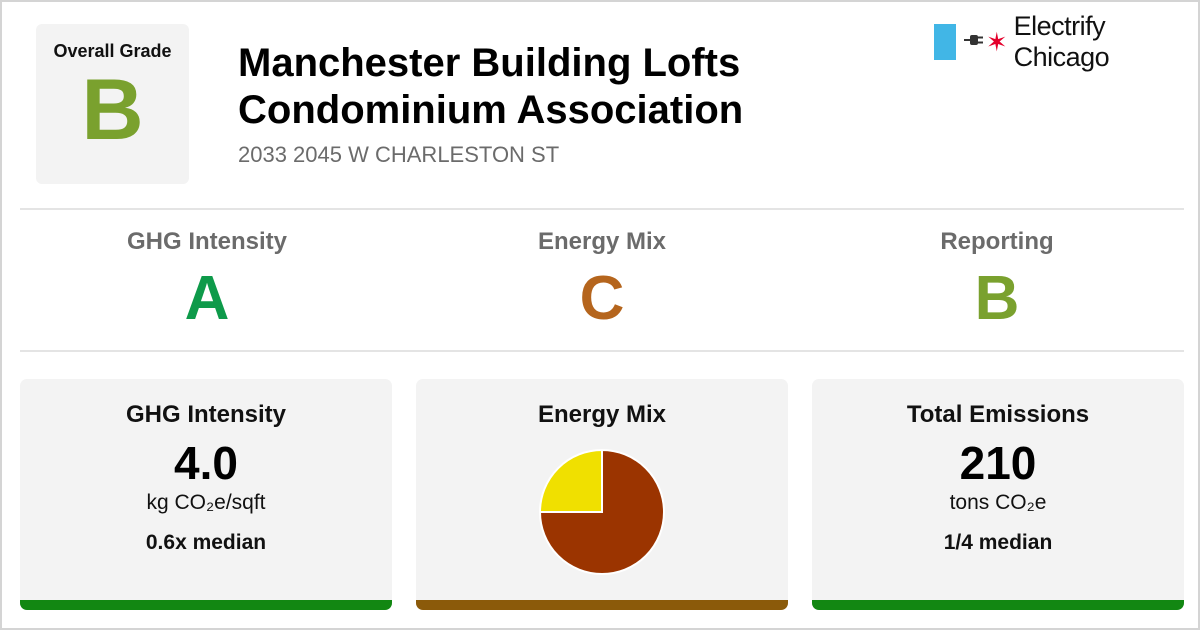  I want to click on logo-text: Electrify Chicago, so click(1061, 41).